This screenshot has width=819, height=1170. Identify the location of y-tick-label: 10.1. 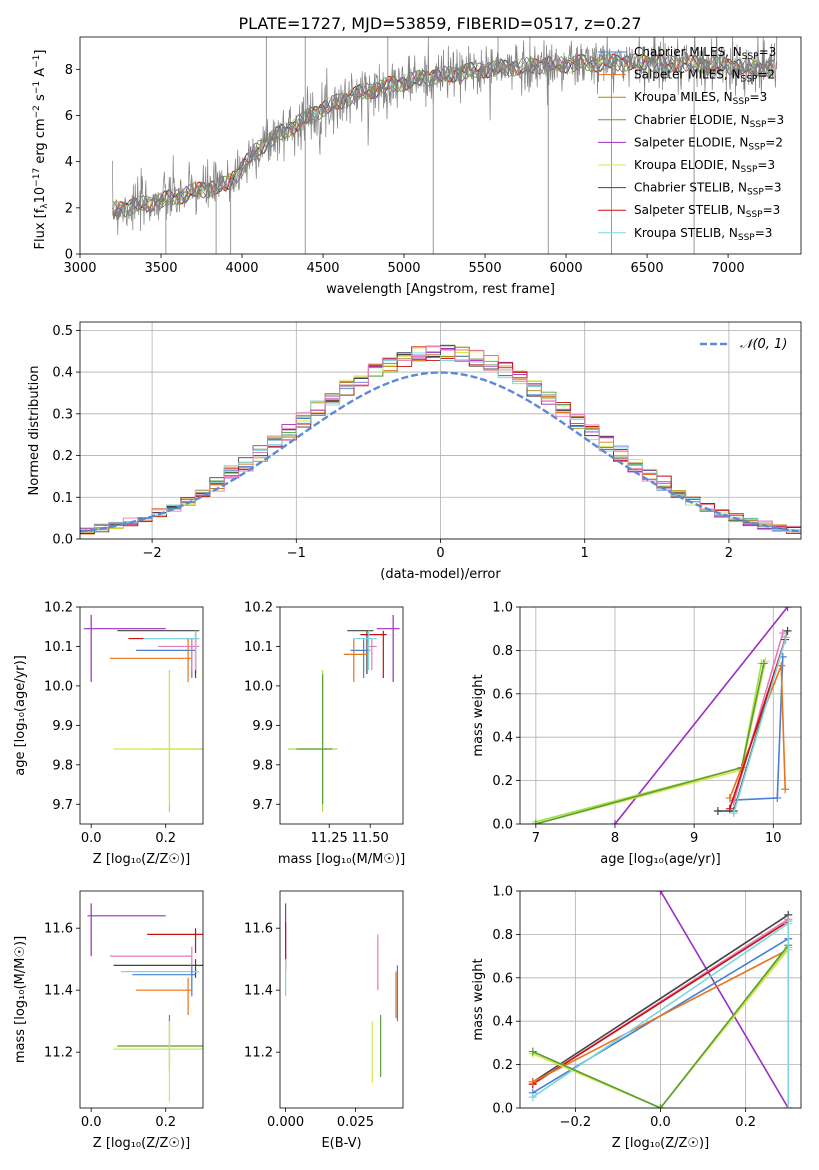
(58, 647).